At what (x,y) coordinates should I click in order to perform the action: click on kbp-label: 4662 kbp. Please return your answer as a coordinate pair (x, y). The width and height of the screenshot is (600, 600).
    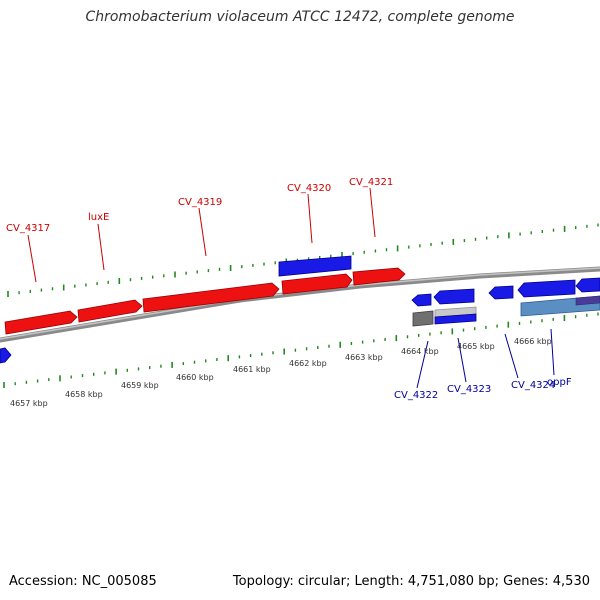
    Looking at the image, I should click on (308, 363).